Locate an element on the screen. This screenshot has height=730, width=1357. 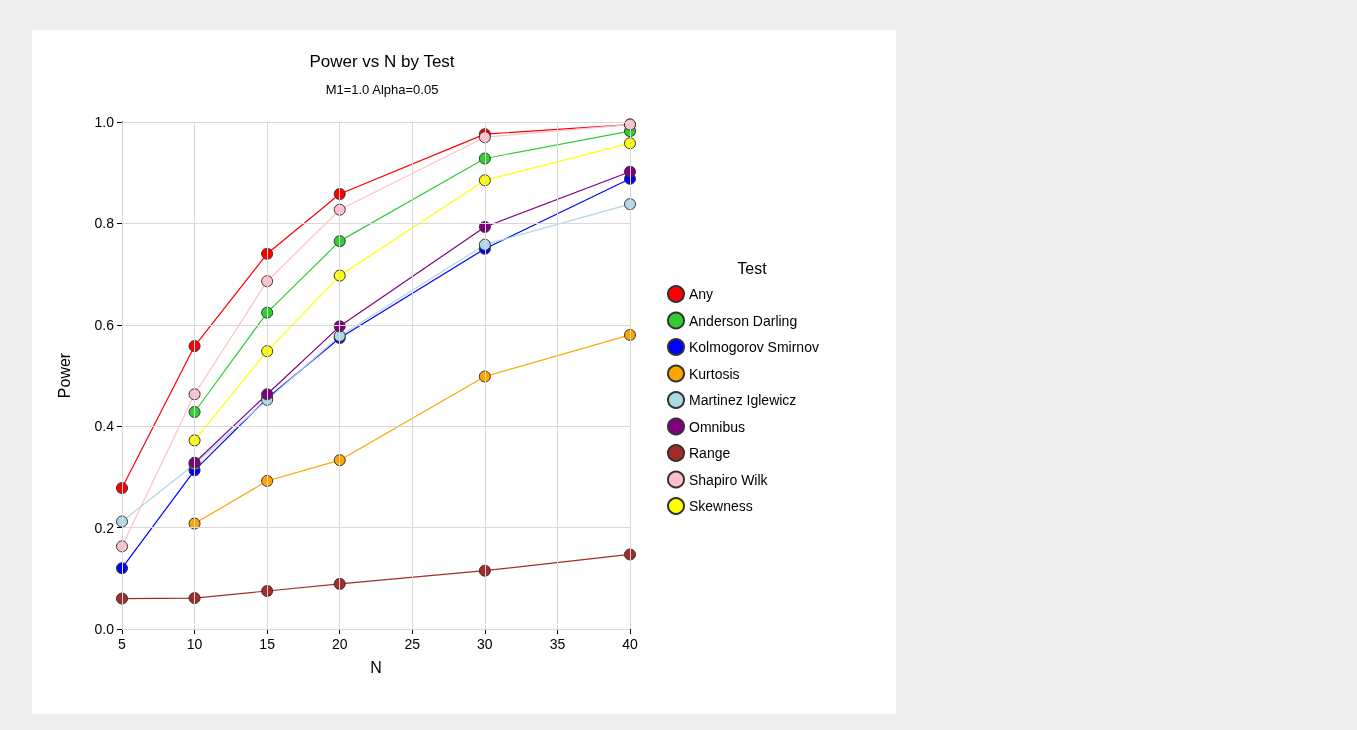
x-tick-label: 30 is located at coordinates (485, 644).